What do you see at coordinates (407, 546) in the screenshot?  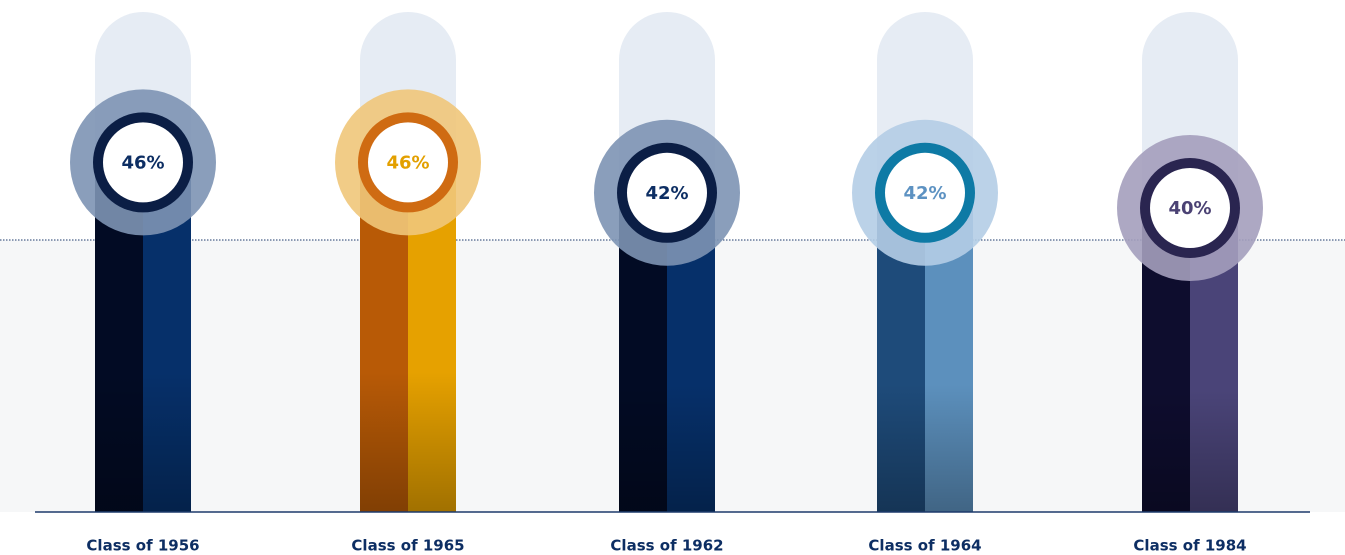 I see `category-label: Class of 1965` at bounding box center [407, 546].